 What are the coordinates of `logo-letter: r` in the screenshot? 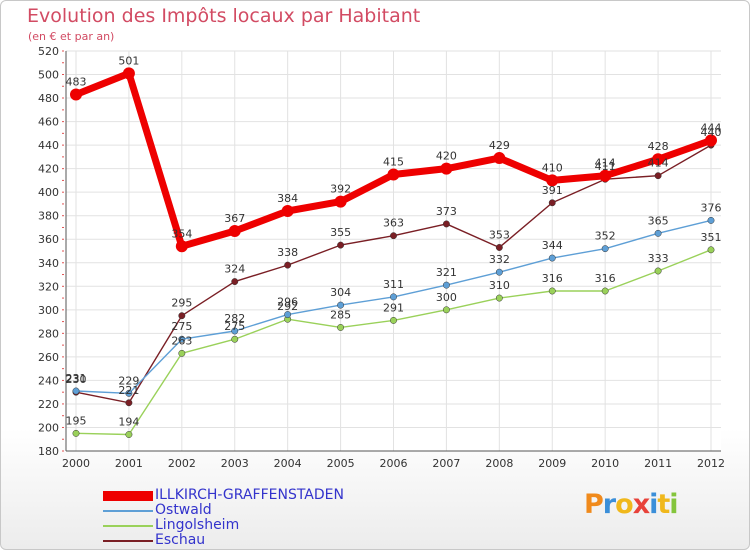 It's located at (609, 504).